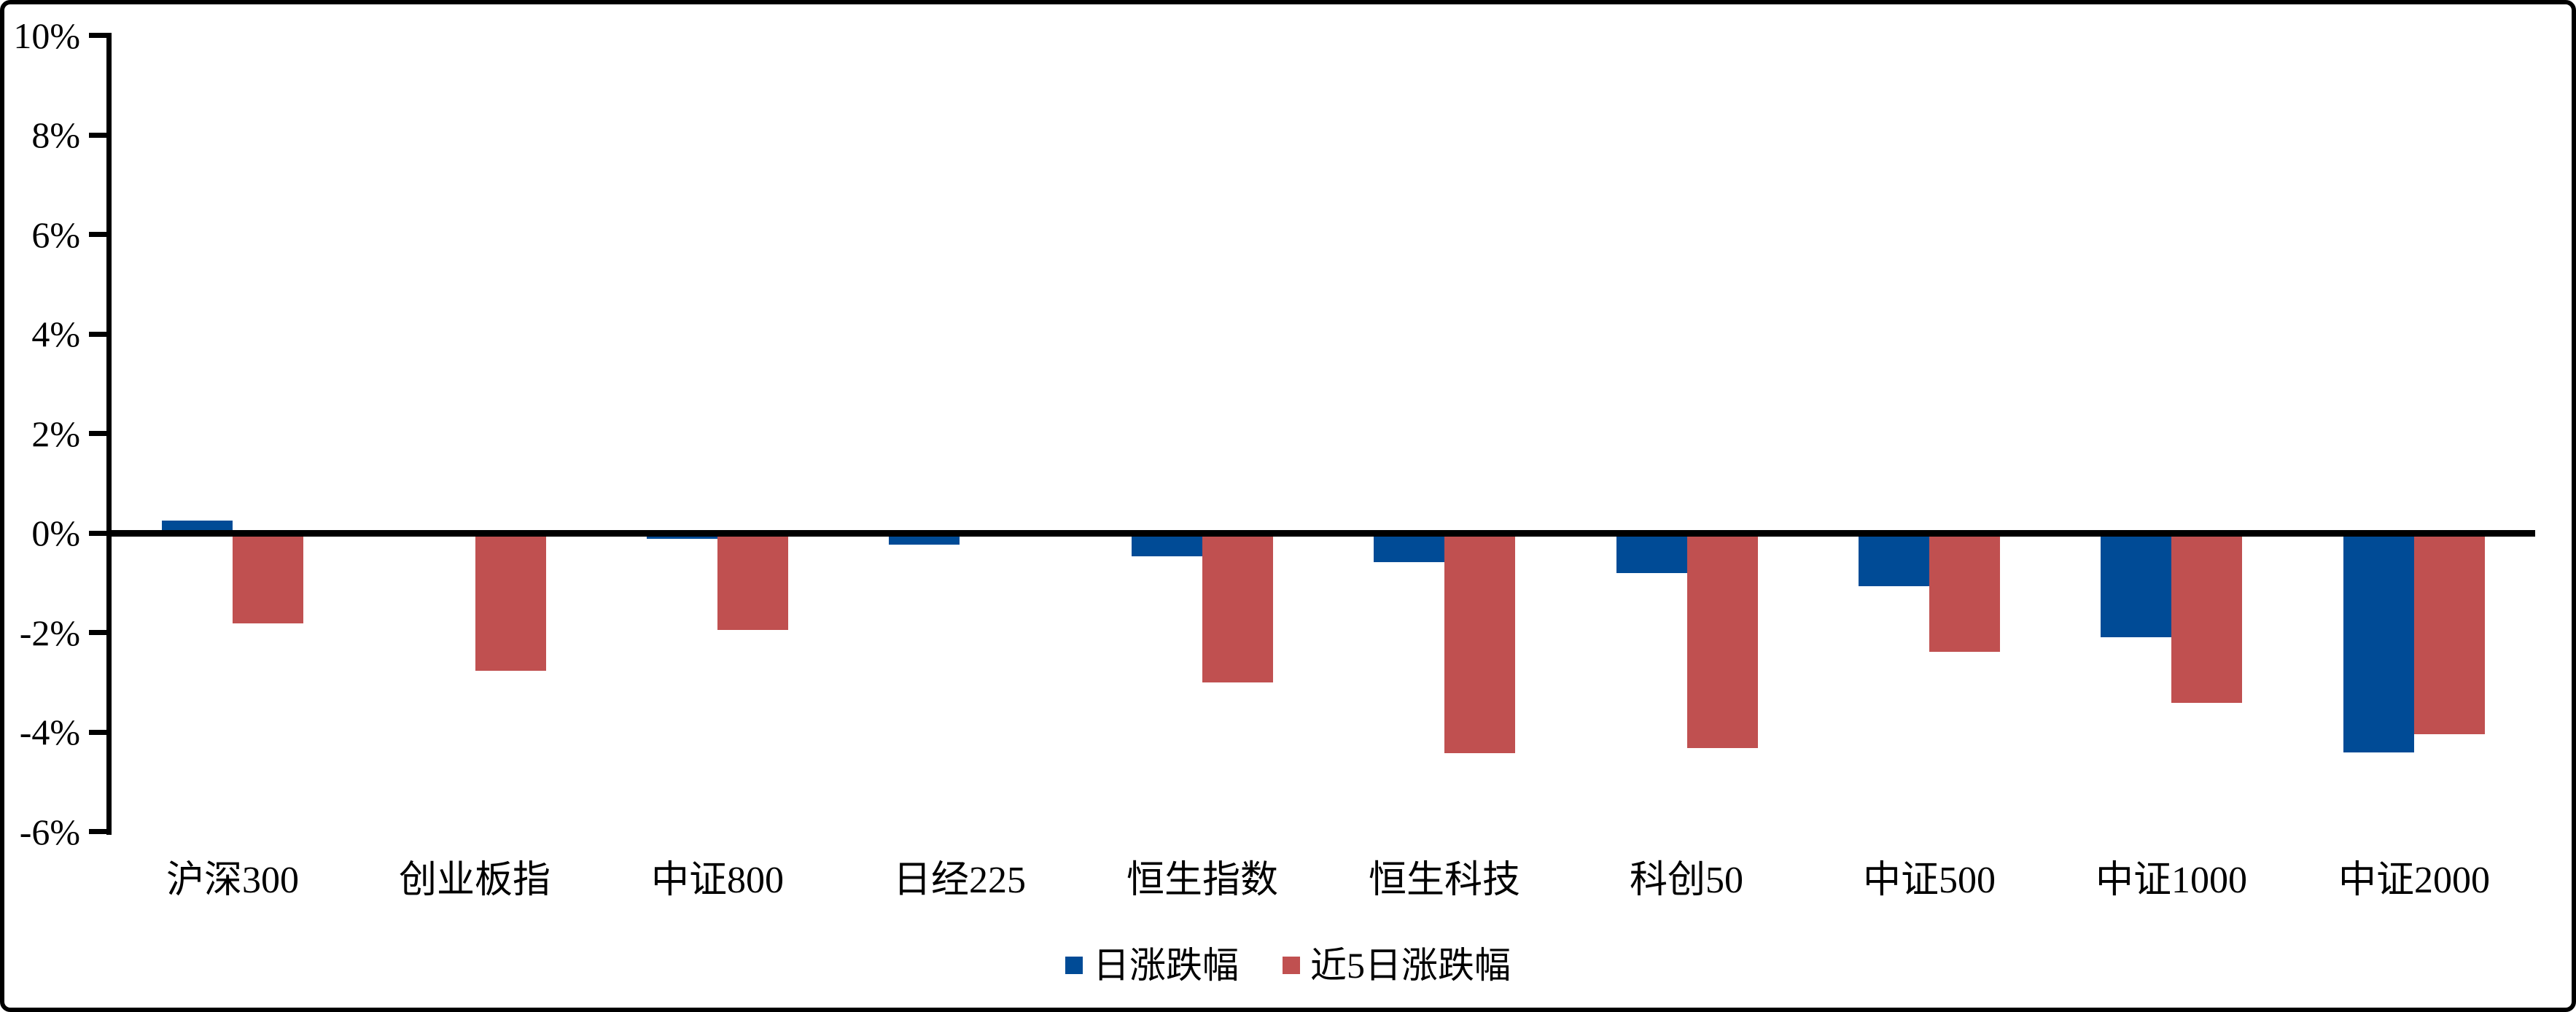 This screenshot has width=2576, height=1012. I want to click on bar-近5日涨跌幅-创业板指, so click(510, 602).